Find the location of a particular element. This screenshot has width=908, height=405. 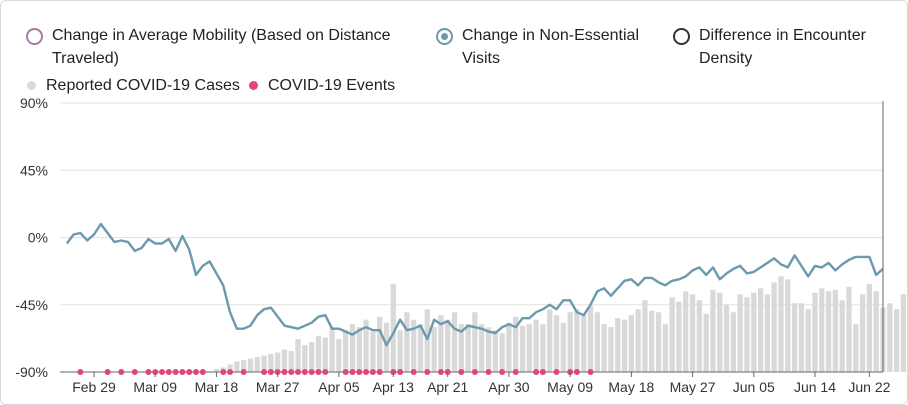

y-tick-label: -90% is located at coordinates (31, 372).